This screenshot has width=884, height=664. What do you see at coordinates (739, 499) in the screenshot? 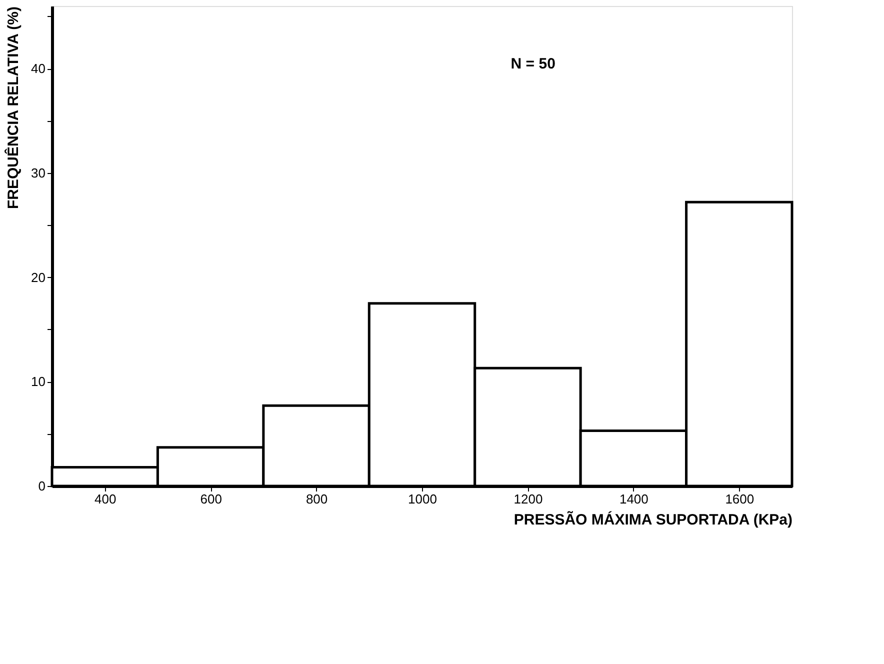
I see `x-tick-label: 1600` at bounding box center [739, 499].